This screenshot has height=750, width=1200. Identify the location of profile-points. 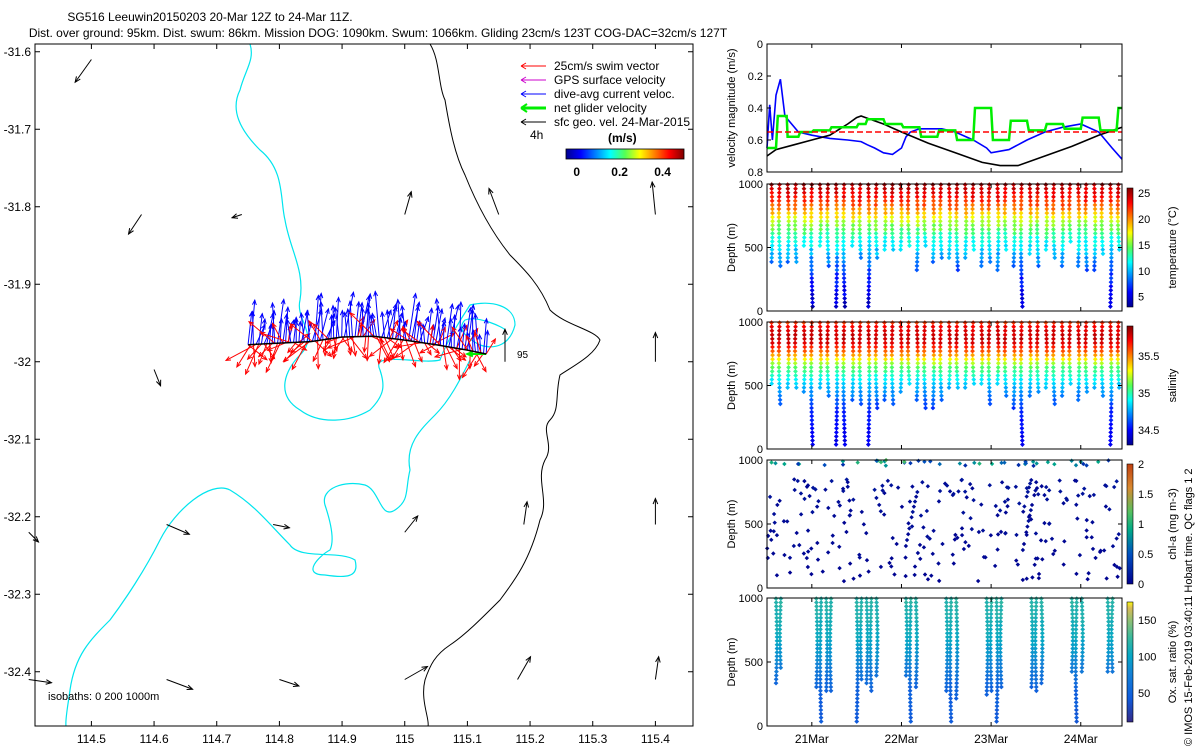
(945, 383).